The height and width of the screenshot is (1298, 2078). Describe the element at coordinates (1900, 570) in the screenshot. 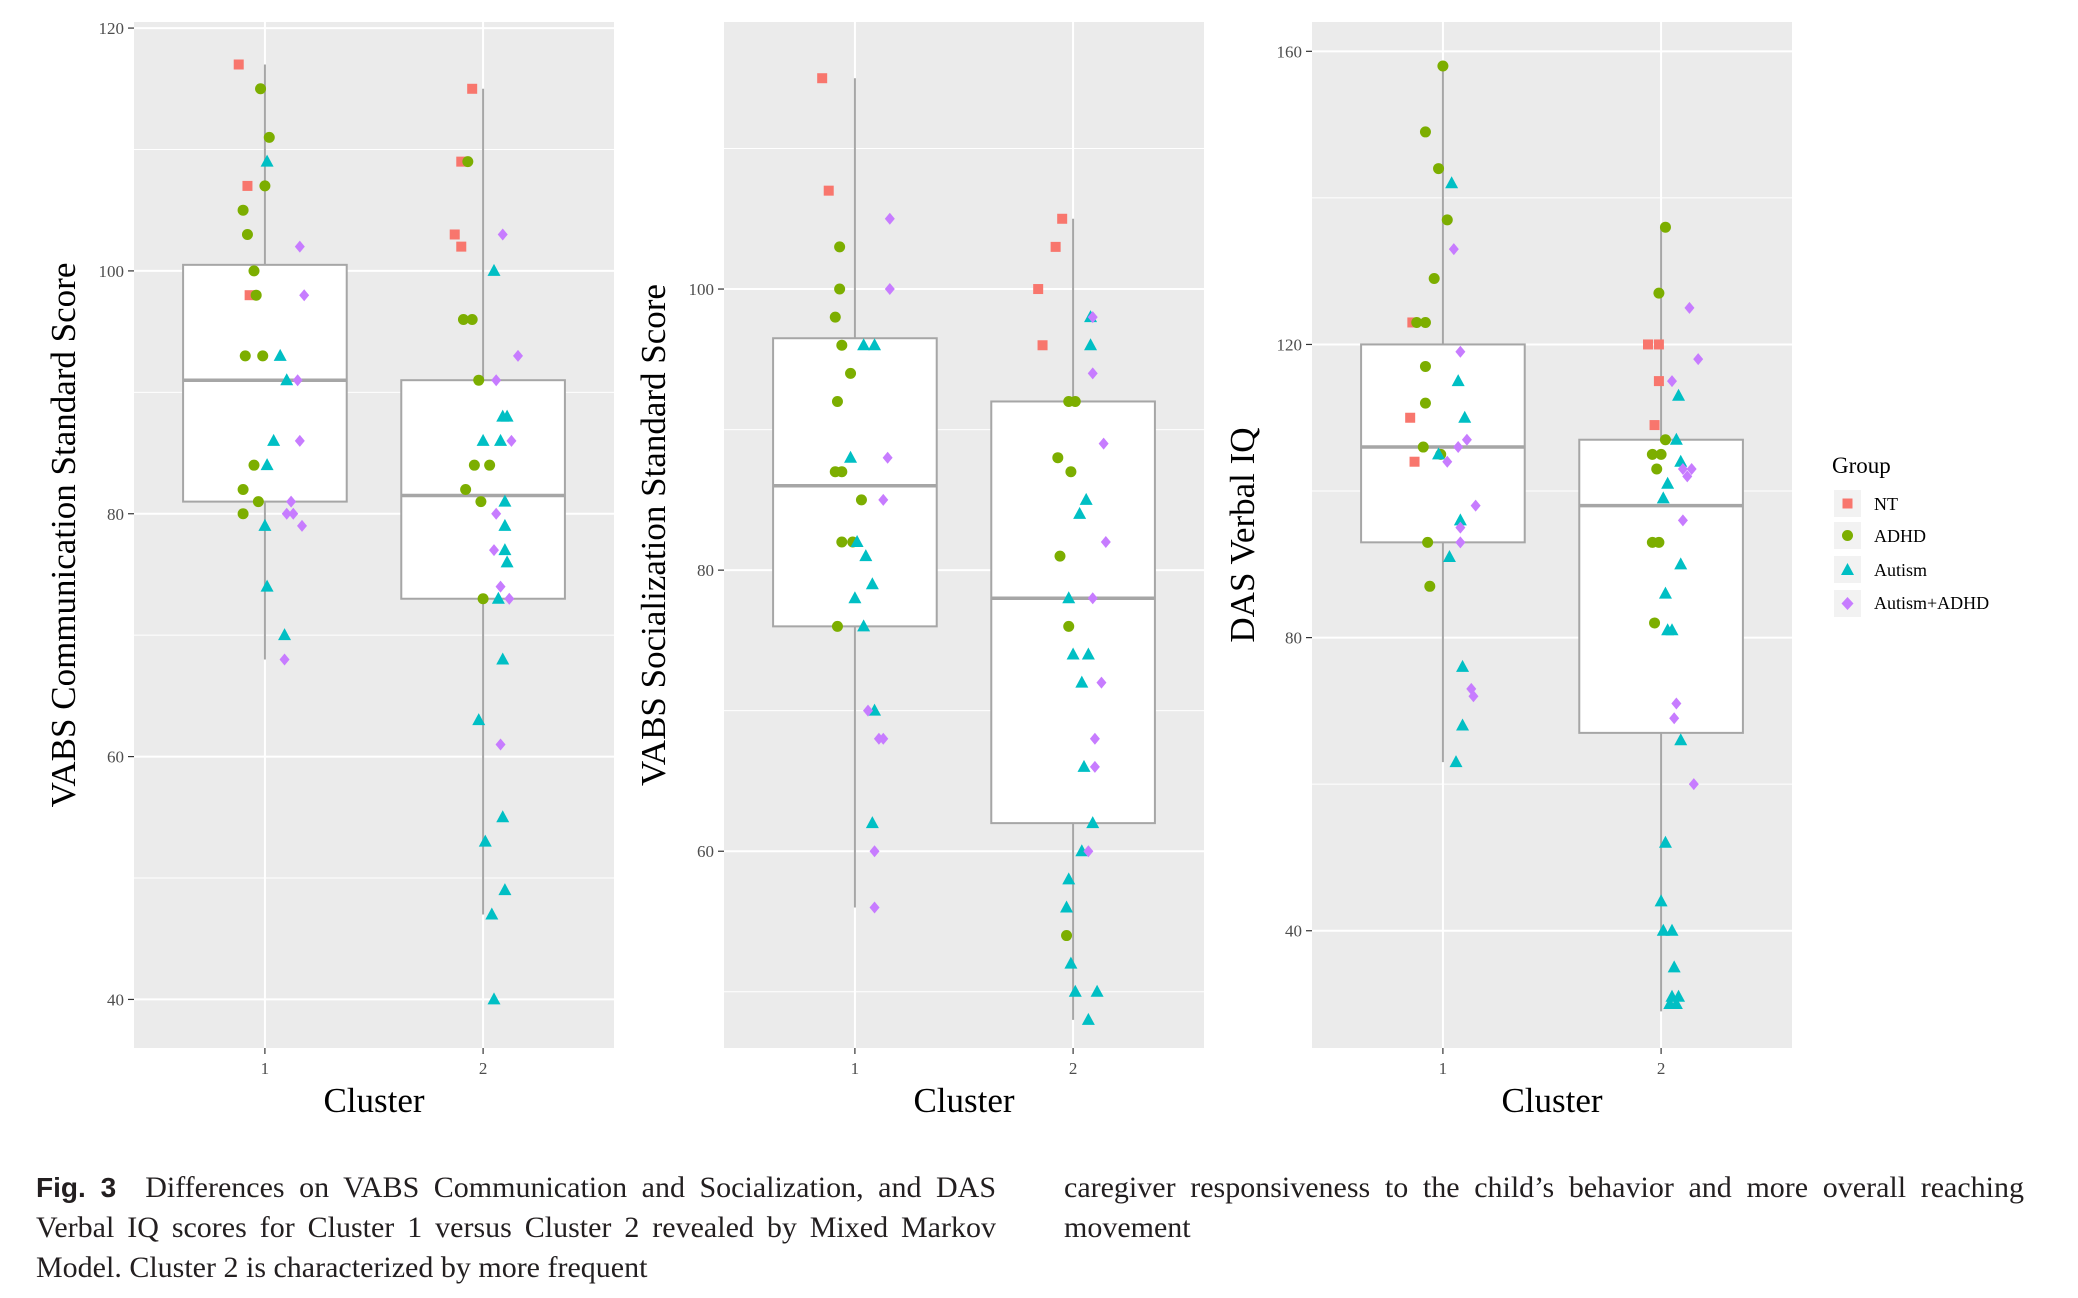

I see `legend-label-autism: Autism` at that location.